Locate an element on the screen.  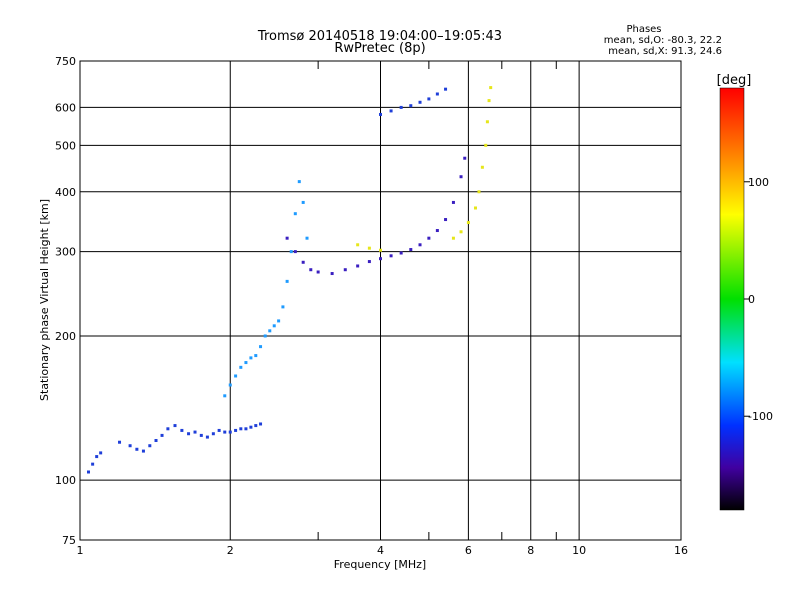
y-tick-label: 600 is located at coordinates (65, 107).